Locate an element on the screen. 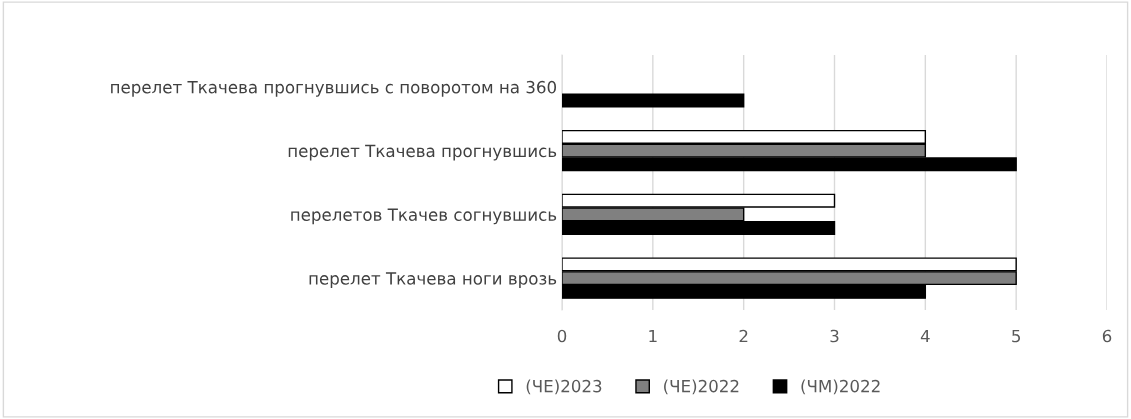  y-tick-label: перелет Ткачева прогнувшись is located at coordinates (422, 152).